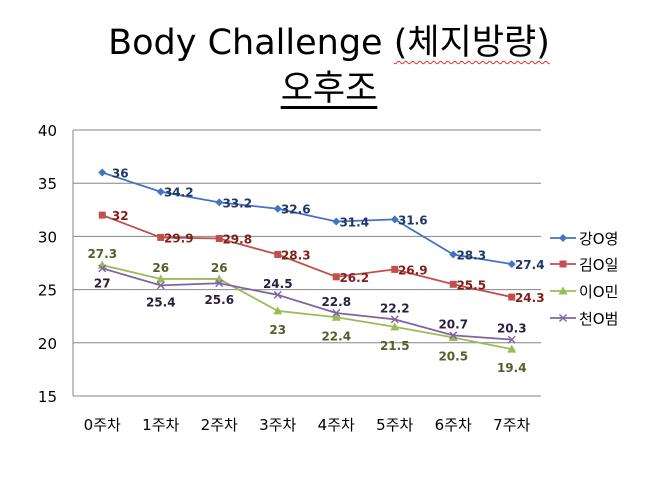 This screenshot has height=491, width=658. I want to click on chart-title-main: Body Challenge, so click(245, 43).